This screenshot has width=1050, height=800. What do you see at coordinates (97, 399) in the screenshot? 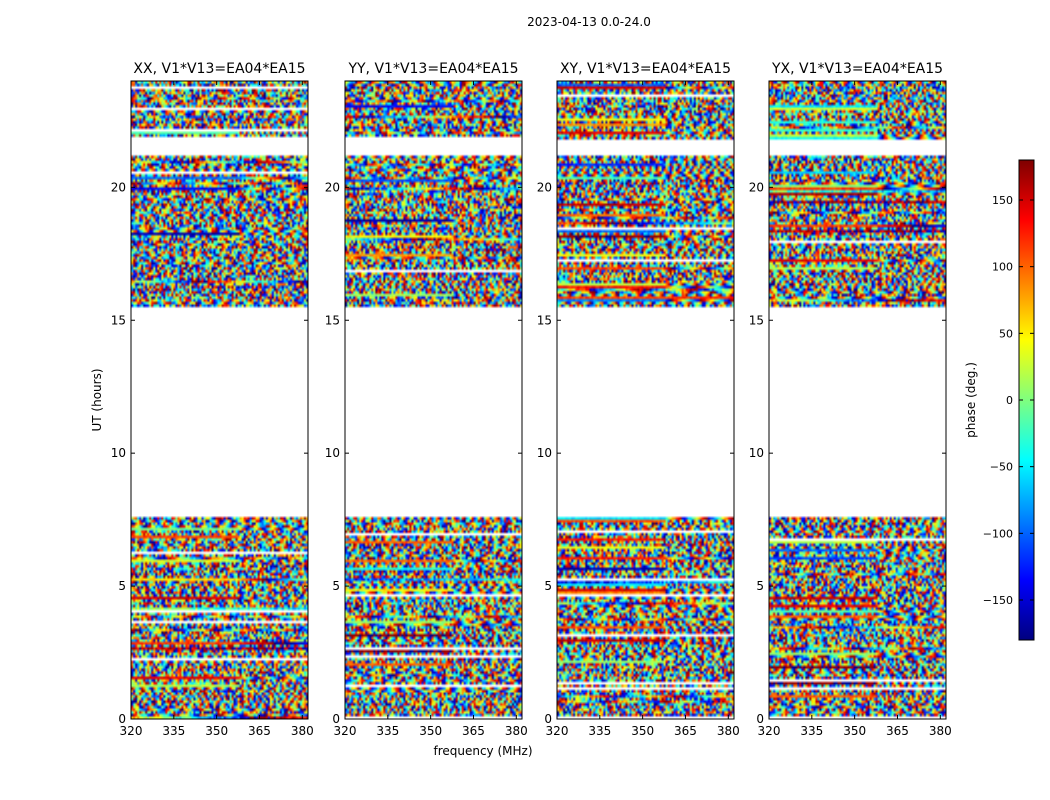
I see `y-axis-label: UT (hours)` at bounding box center [97, 399].